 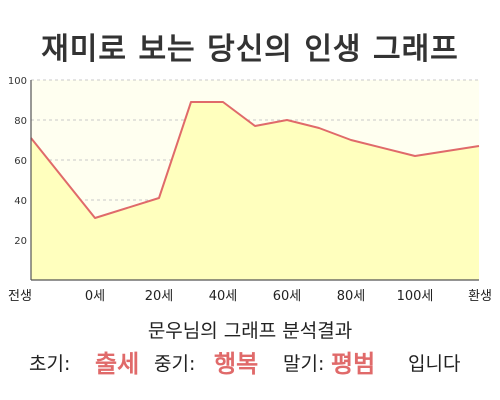 What do you see at coordinates (287, 296) in the screenshot?
I see `x-tick-label: 60세` at bounding box center [287, 296].